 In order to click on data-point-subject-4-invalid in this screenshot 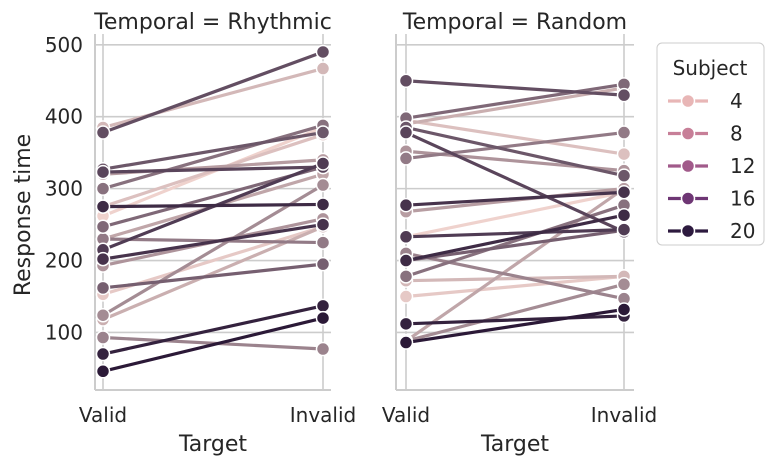, I will do `click(323, 68)`.